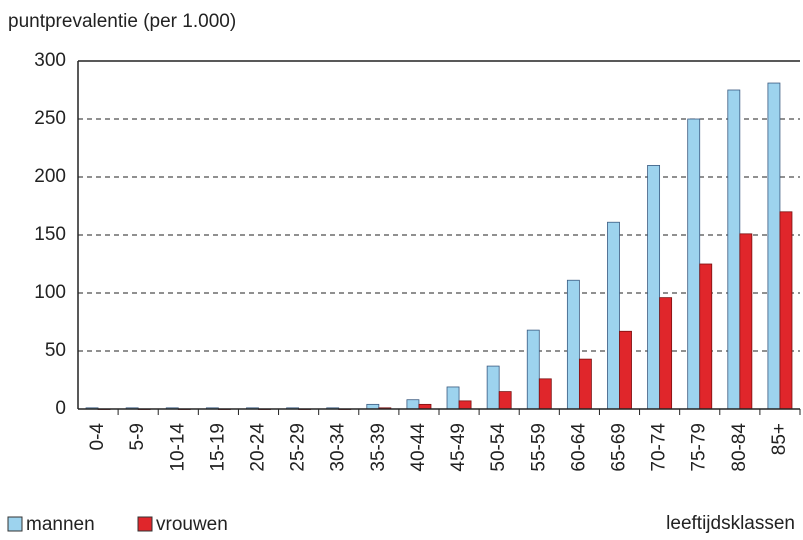 The image size is (803, 540). Describe the element at coordinates (378, 447) in the screenshot. I see `x-tick-label: 35-39` at that location.